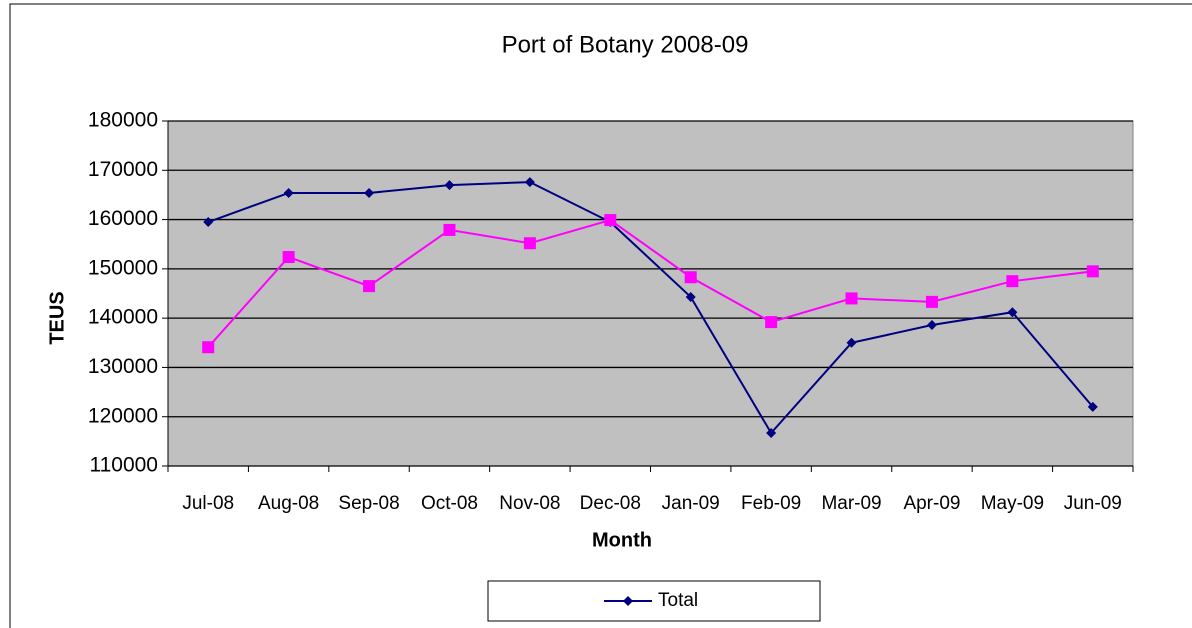 The height and width of the screenshot is (628, 1192). Describe the element at coordinates (851, 503) in the screenshot. I see `x-tick-label: Mar-09` at that location.